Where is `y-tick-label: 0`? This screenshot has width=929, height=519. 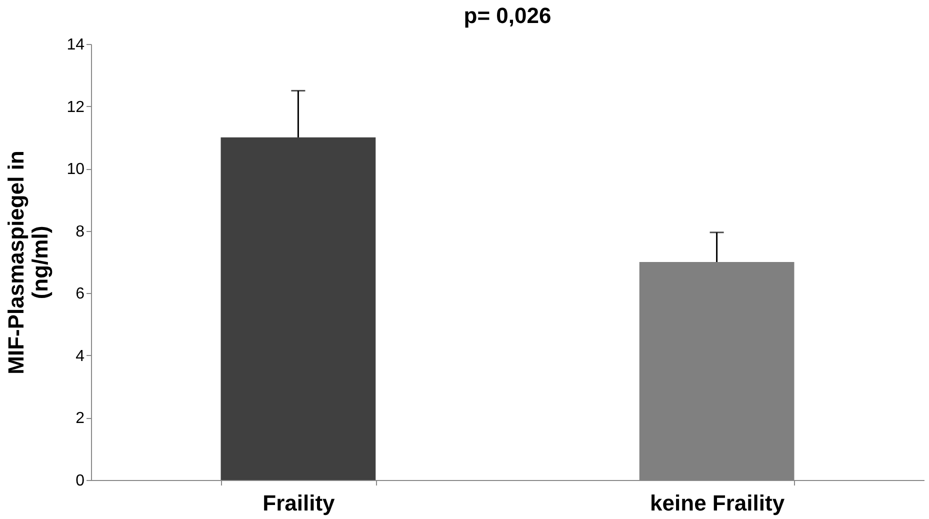 y-tick-label: 0 is located at coordinates (80, 481).